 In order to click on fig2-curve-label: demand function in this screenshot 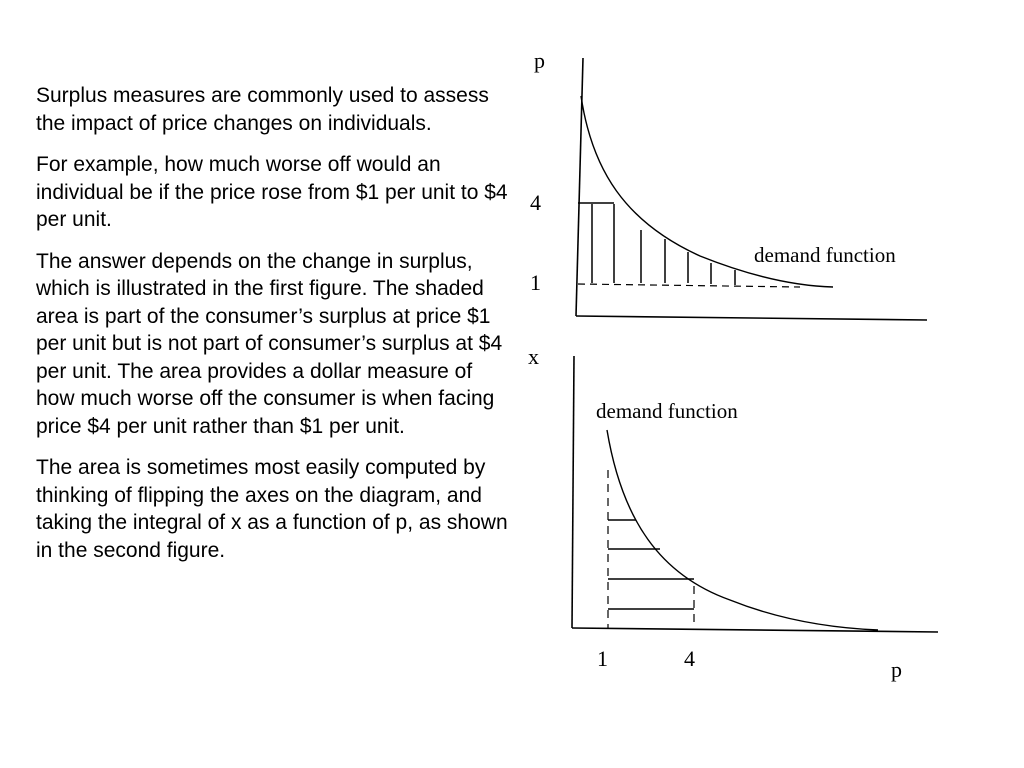, I will do `click(667, 411)`.